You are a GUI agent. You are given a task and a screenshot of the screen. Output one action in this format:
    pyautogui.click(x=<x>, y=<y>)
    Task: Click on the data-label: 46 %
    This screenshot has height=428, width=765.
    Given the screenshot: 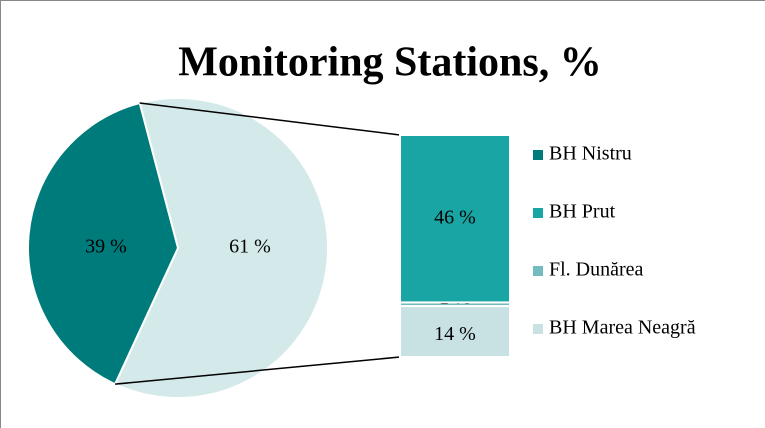 What is the action you would take?
    pyautogui.click(x=455, y=217)
    